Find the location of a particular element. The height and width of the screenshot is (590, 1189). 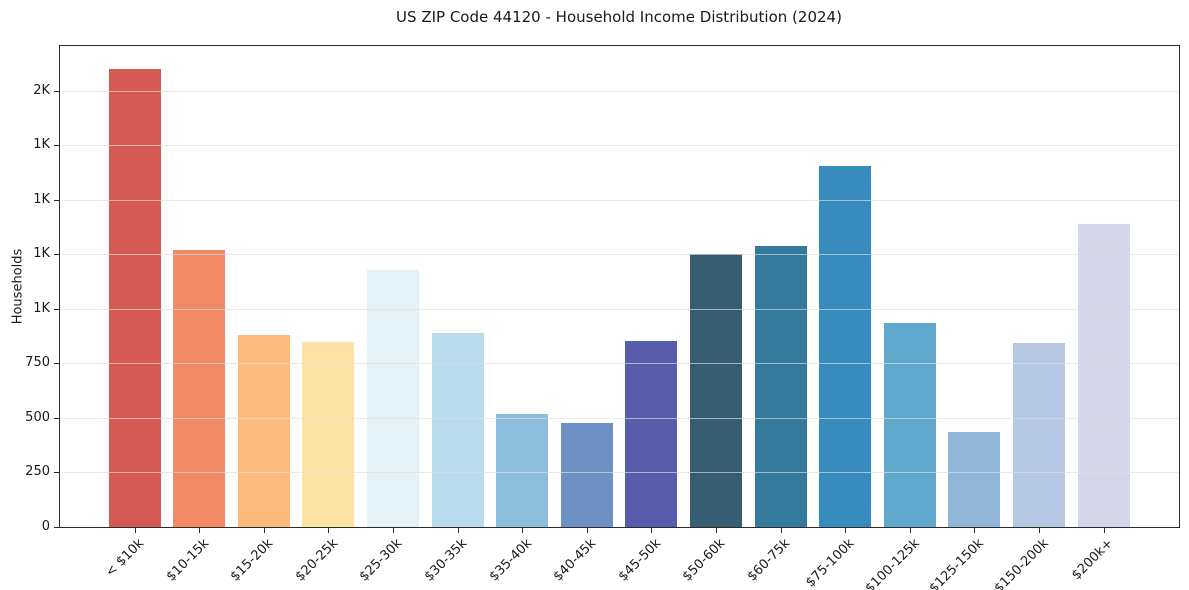

y-tick-label: 0 is located at coordinates (45, 526).